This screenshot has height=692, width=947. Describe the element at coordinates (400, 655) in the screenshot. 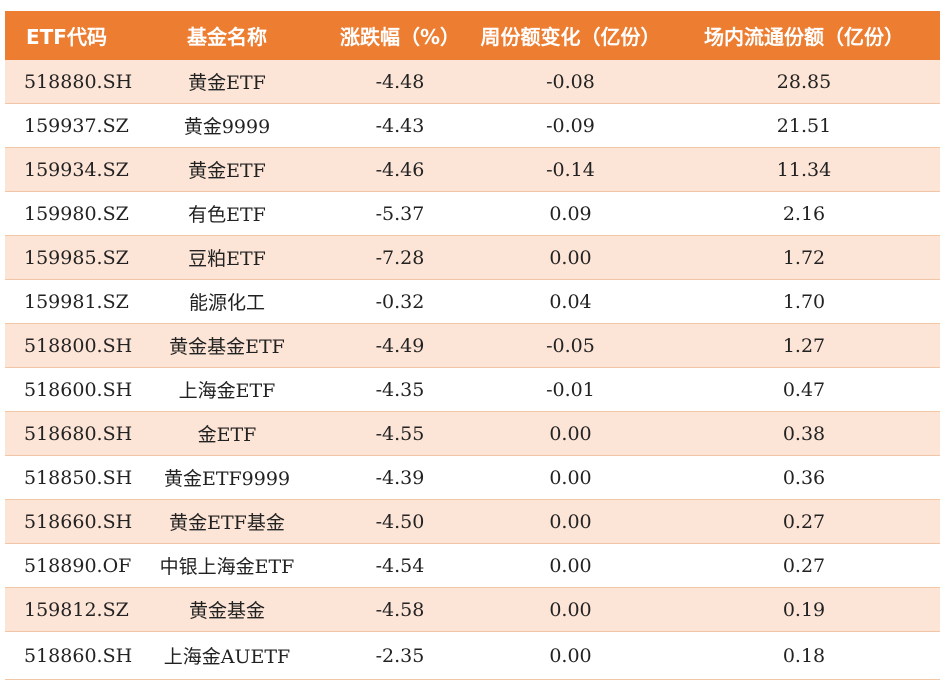

I see `cell-change: -2.35` at that location.